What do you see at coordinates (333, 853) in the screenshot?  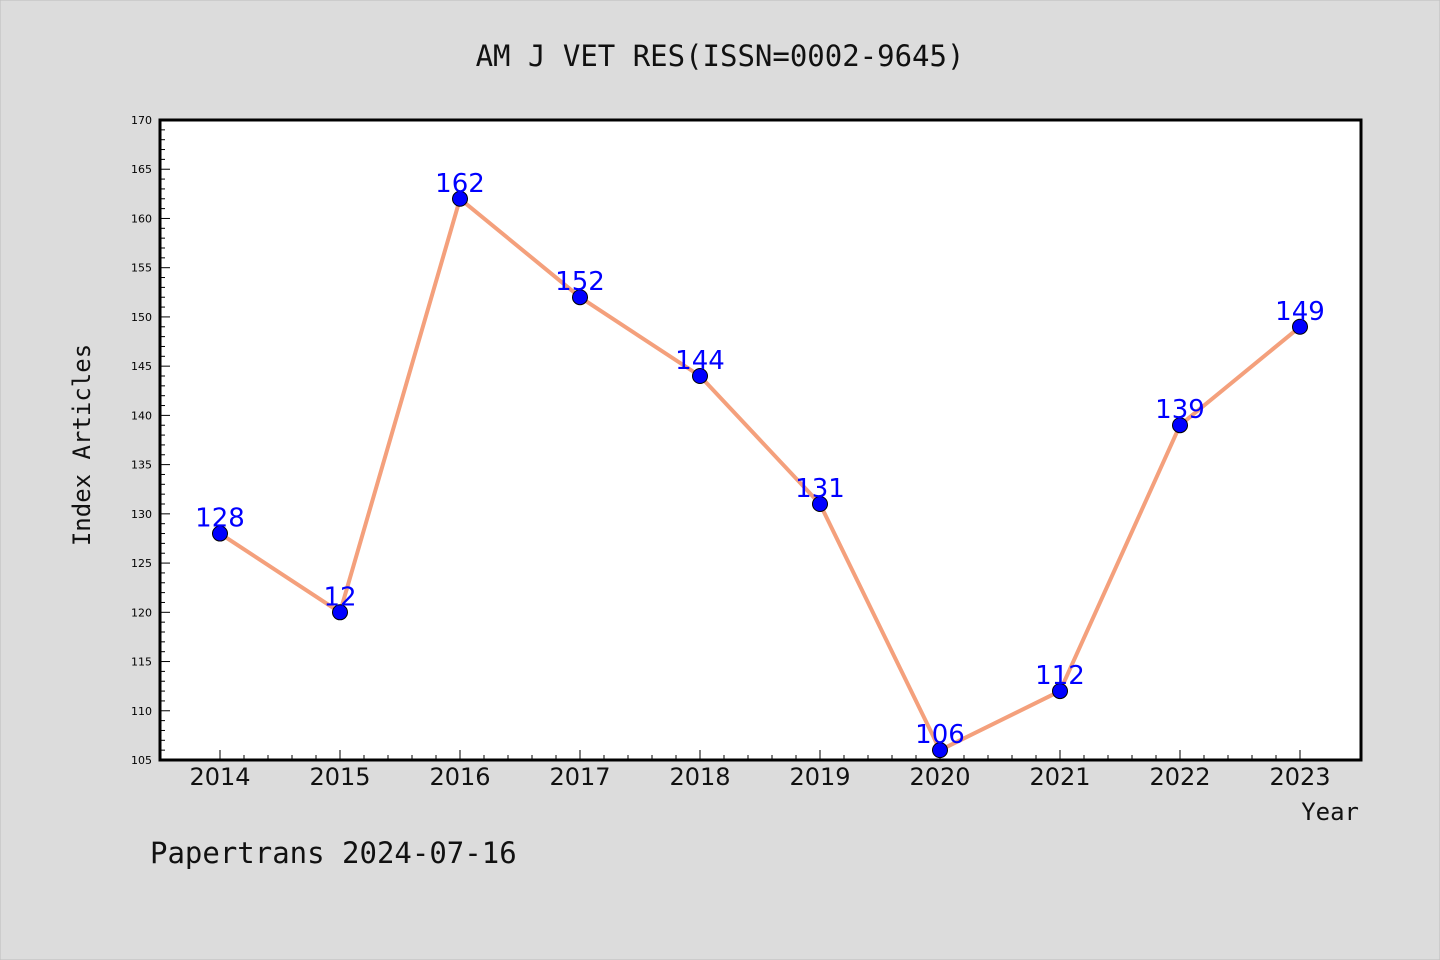 I see `watermark-text: Papertrans 2024-07-16` at bounding box center [333, 853].